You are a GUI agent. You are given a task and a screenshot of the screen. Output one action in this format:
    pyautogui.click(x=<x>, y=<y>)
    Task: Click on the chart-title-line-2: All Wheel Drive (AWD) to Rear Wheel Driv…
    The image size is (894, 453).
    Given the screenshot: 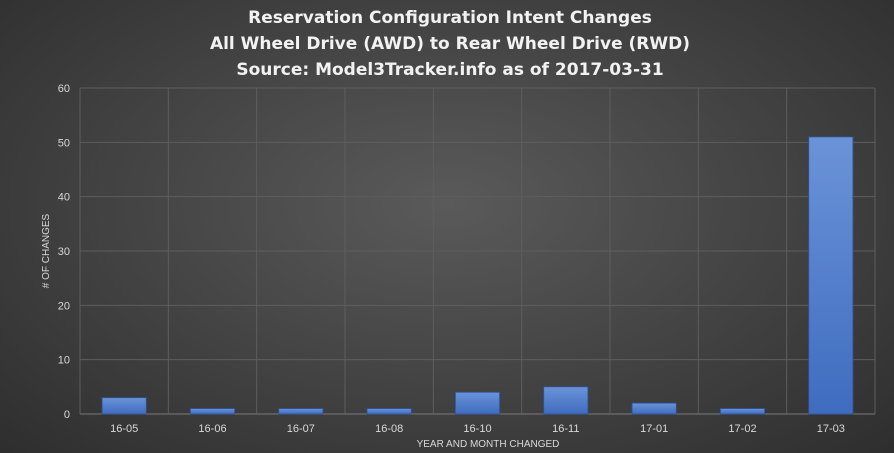 What is the action you would take?
    pyautogui.click(x=450, y=44)
    